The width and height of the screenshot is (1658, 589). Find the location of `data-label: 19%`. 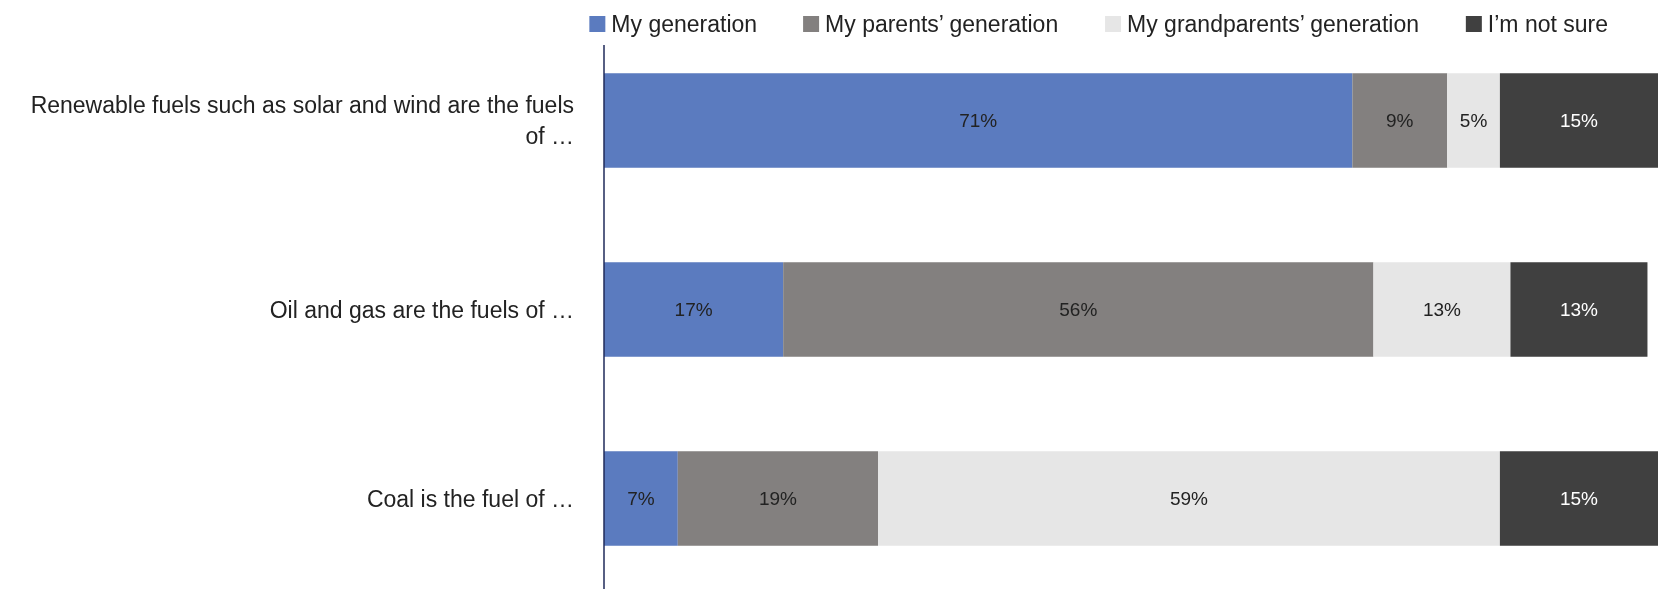

data-label: 19% is located at coordinates (778, 499).